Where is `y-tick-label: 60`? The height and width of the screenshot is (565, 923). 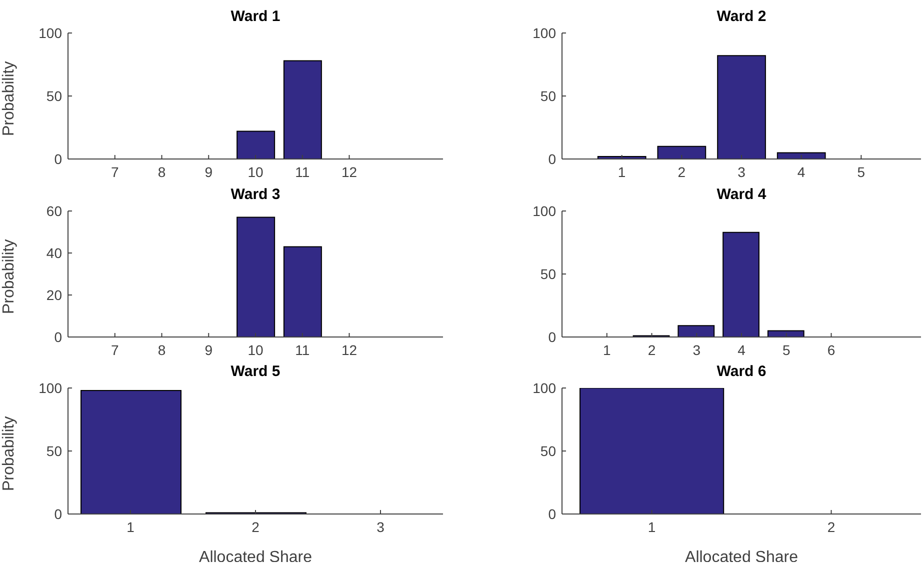
y-tick-label: 60 is located at coordinates (54, 210).